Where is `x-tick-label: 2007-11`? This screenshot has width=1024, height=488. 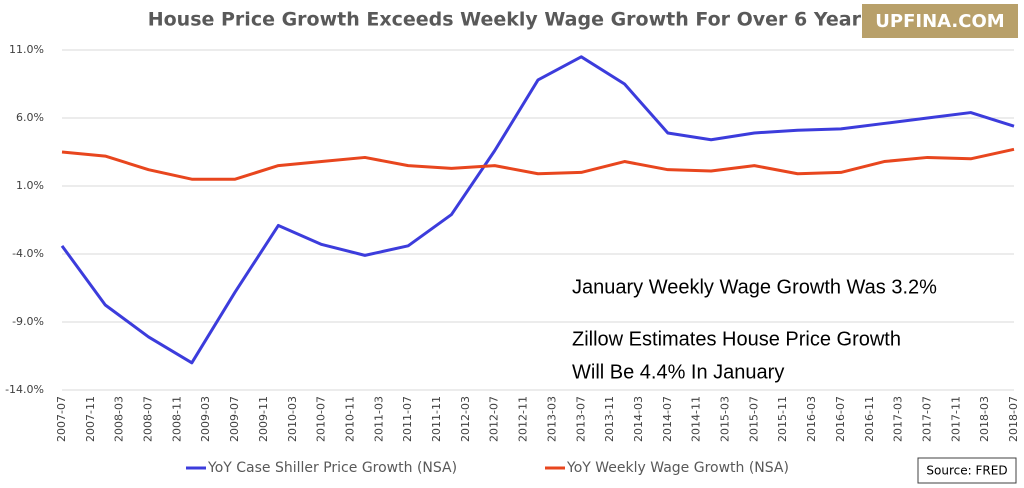 x-tick-label: 2007-11 is located at coordinates (90, 419).